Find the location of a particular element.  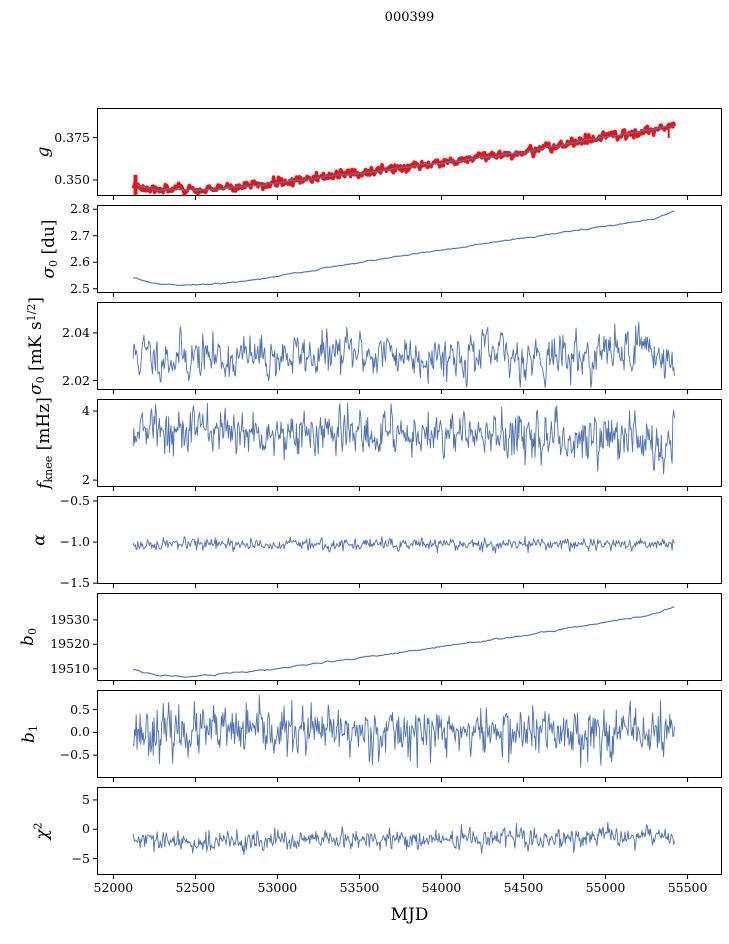

y-tick-label: 2.8 is located at coordinates (80, 208).